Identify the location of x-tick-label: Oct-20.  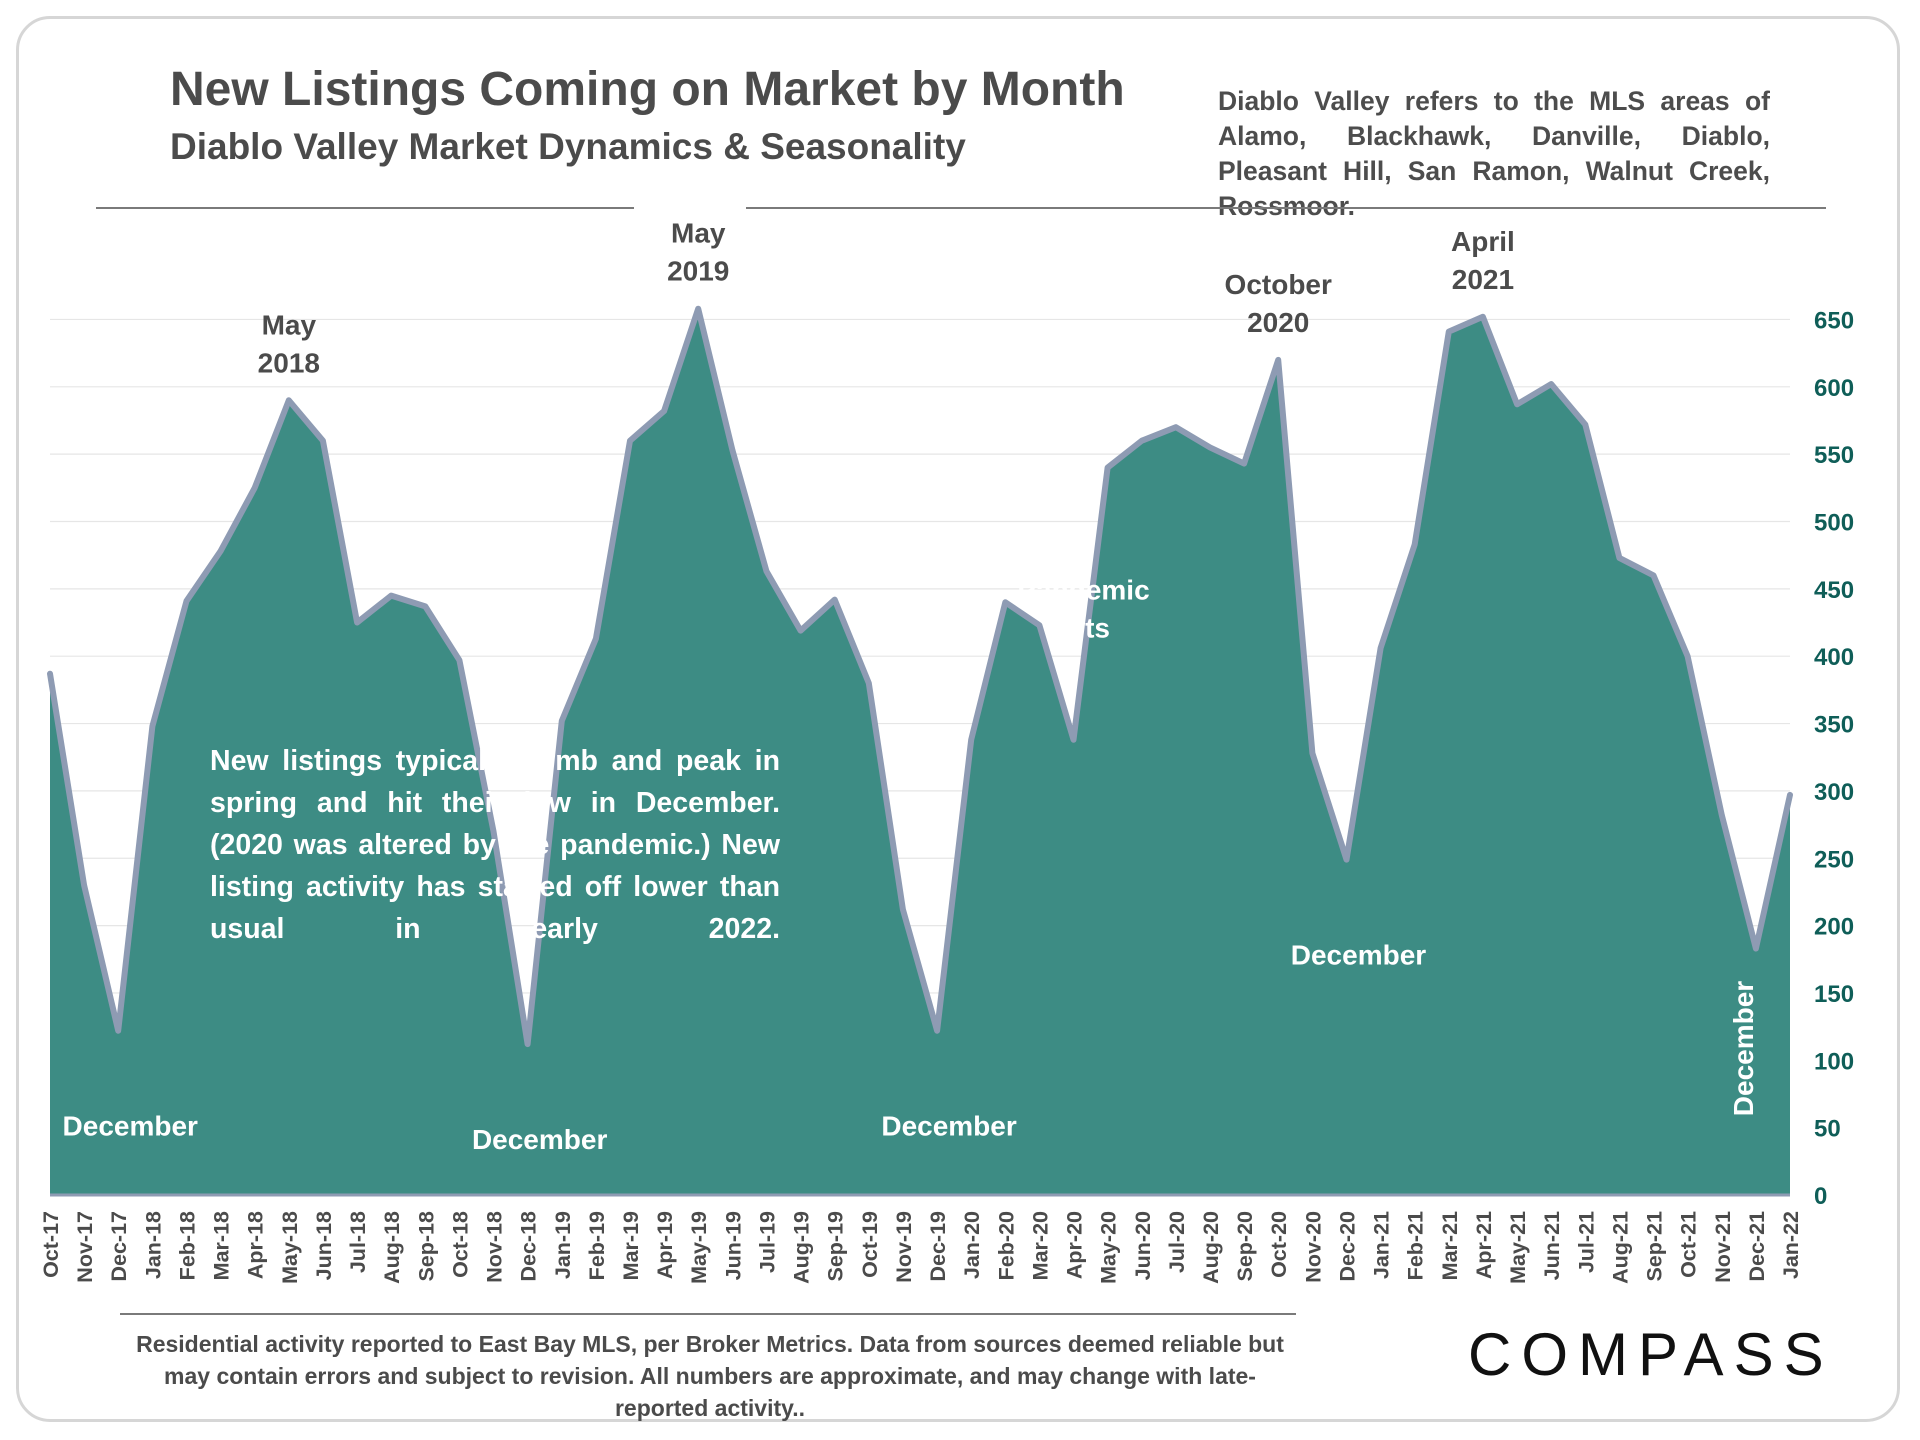
(1279, 1244).